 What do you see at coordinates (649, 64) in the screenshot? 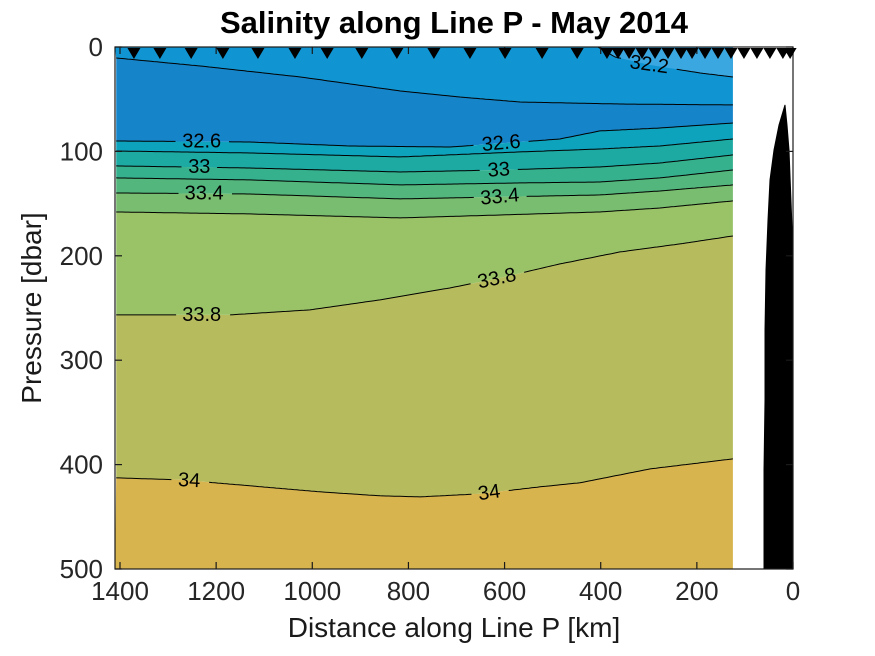
I see `contour-label-32.2: 32.2` at bounding box center [649, 64].